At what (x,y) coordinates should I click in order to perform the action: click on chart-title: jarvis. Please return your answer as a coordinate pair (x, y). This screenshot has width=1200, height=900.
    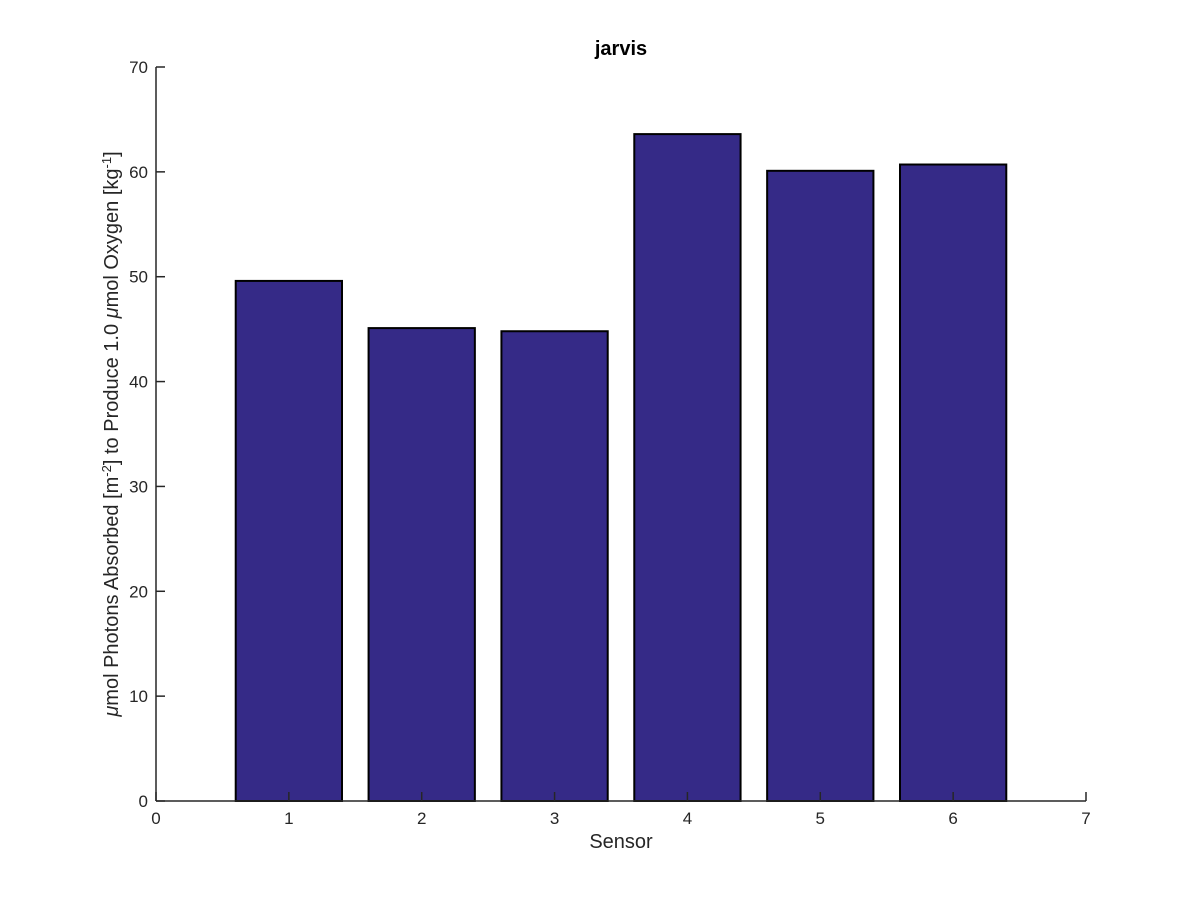
    Looking at the image, I should click on (620, 49).